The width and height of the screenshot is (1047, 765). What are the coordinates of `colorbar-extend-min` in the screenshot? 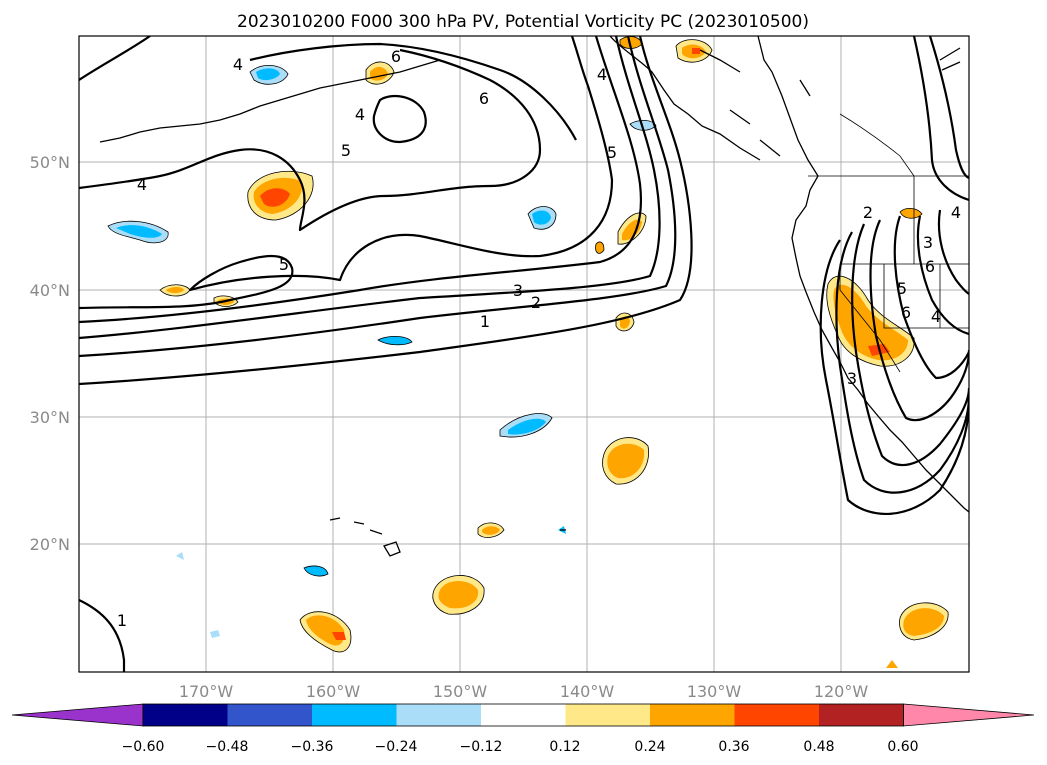 It's located at (77, 715).